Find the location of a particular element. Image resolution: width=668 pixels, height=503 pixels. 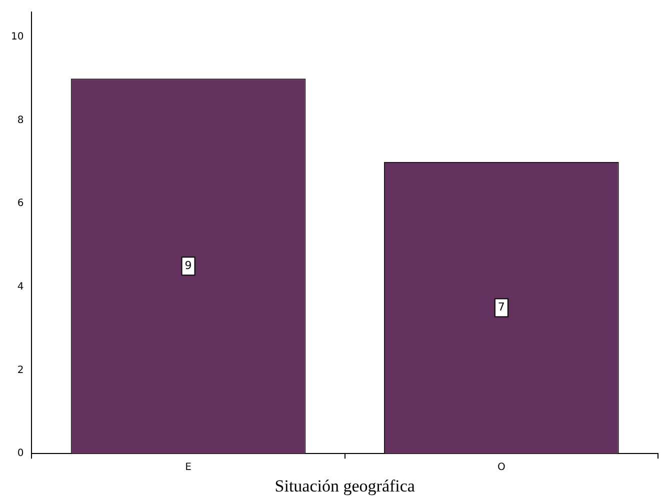

y-tick-label: 10 is located at coordinates (17, 37).